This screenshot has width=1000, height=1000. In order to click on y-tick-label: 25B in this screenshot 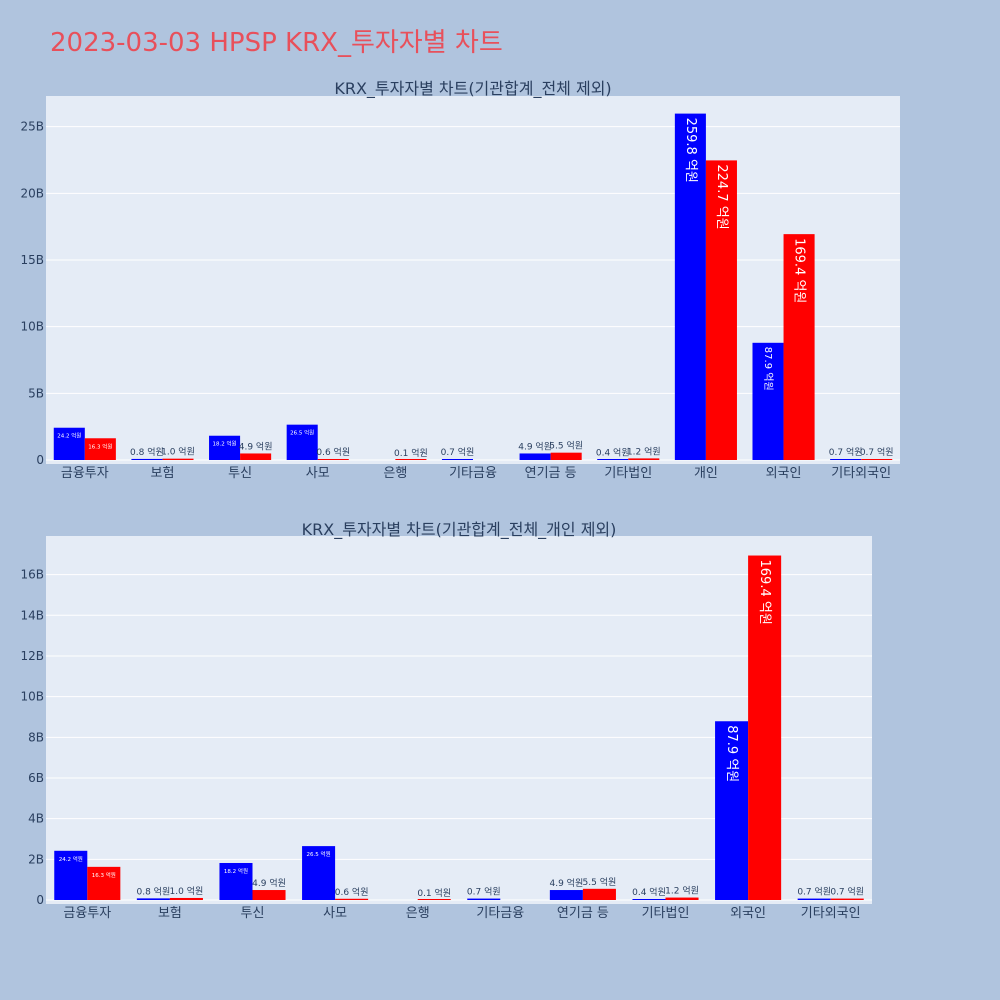, I will do `click(32, 127)`.